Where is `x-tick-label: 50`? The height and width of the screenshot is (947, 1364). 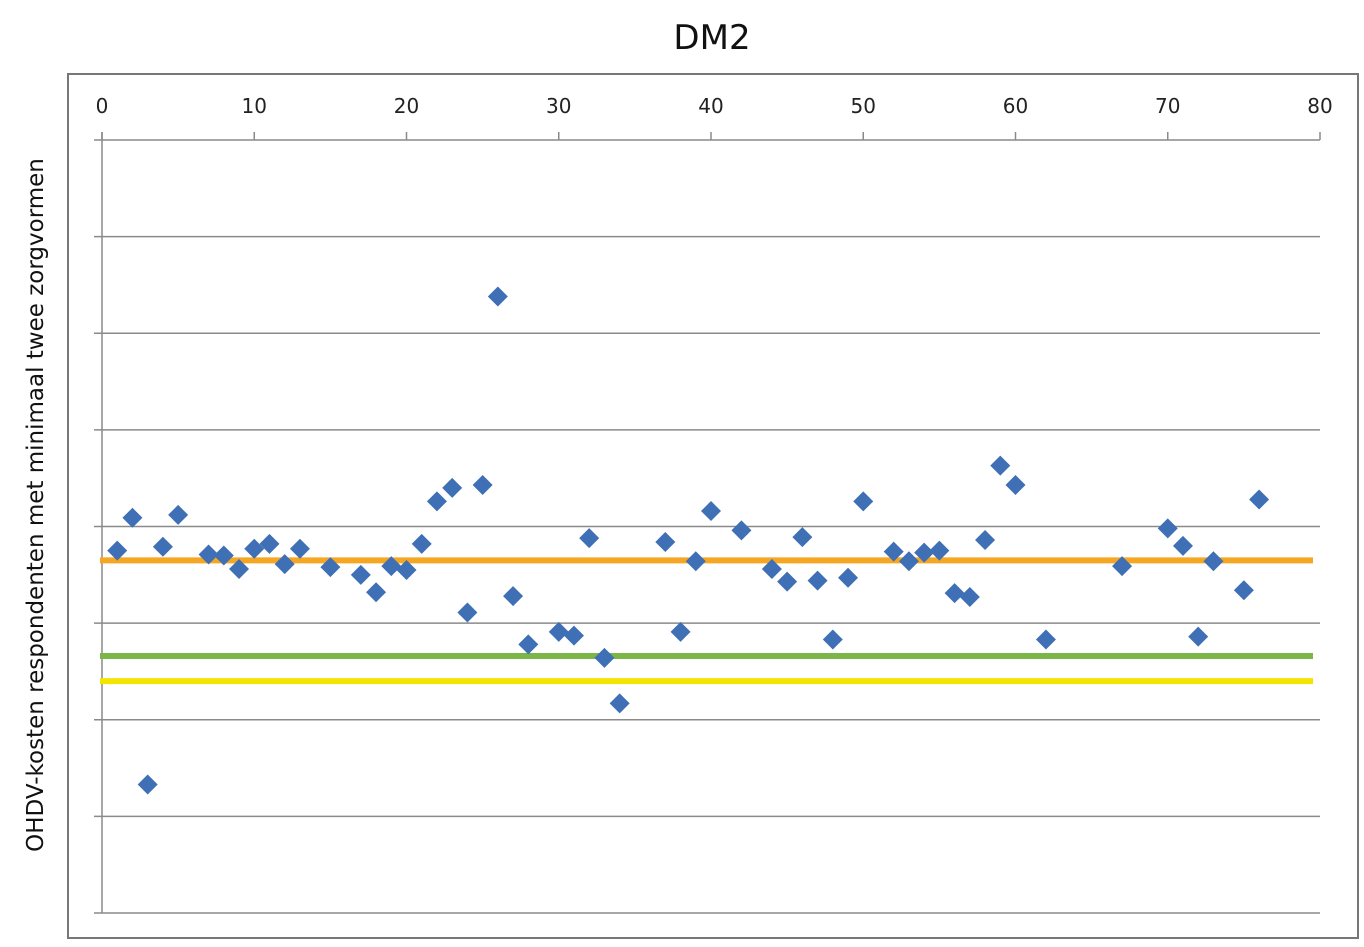
x-tick-label: 50 is located at coordinates (863, 106).